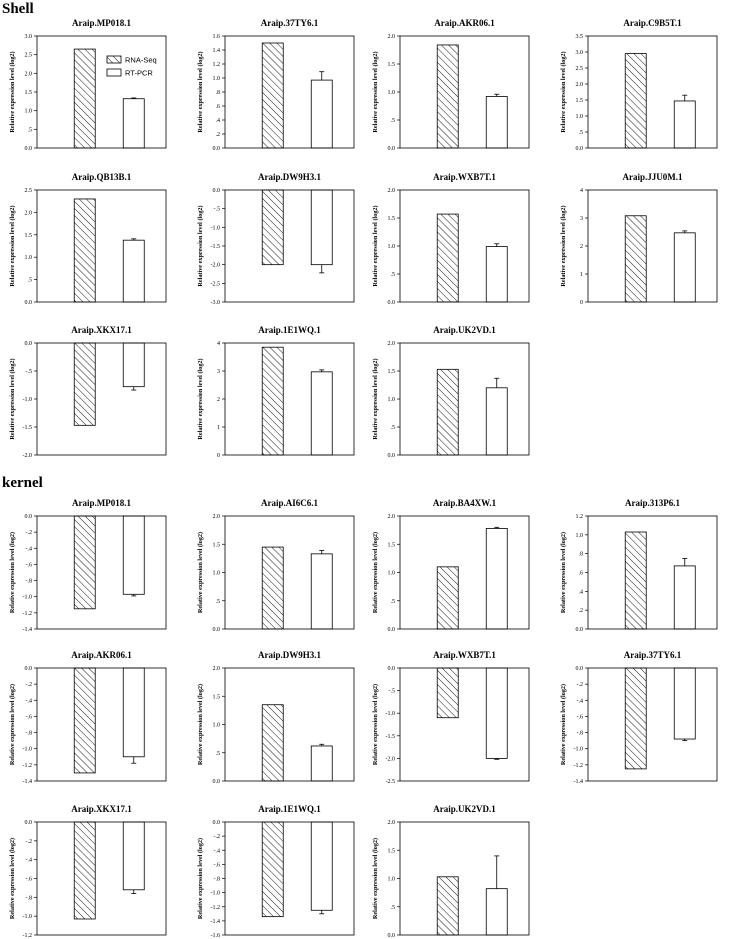 This screenshot has width=732, height=939. I want to click on y-tick-label: -3.0, so click(216, 303).